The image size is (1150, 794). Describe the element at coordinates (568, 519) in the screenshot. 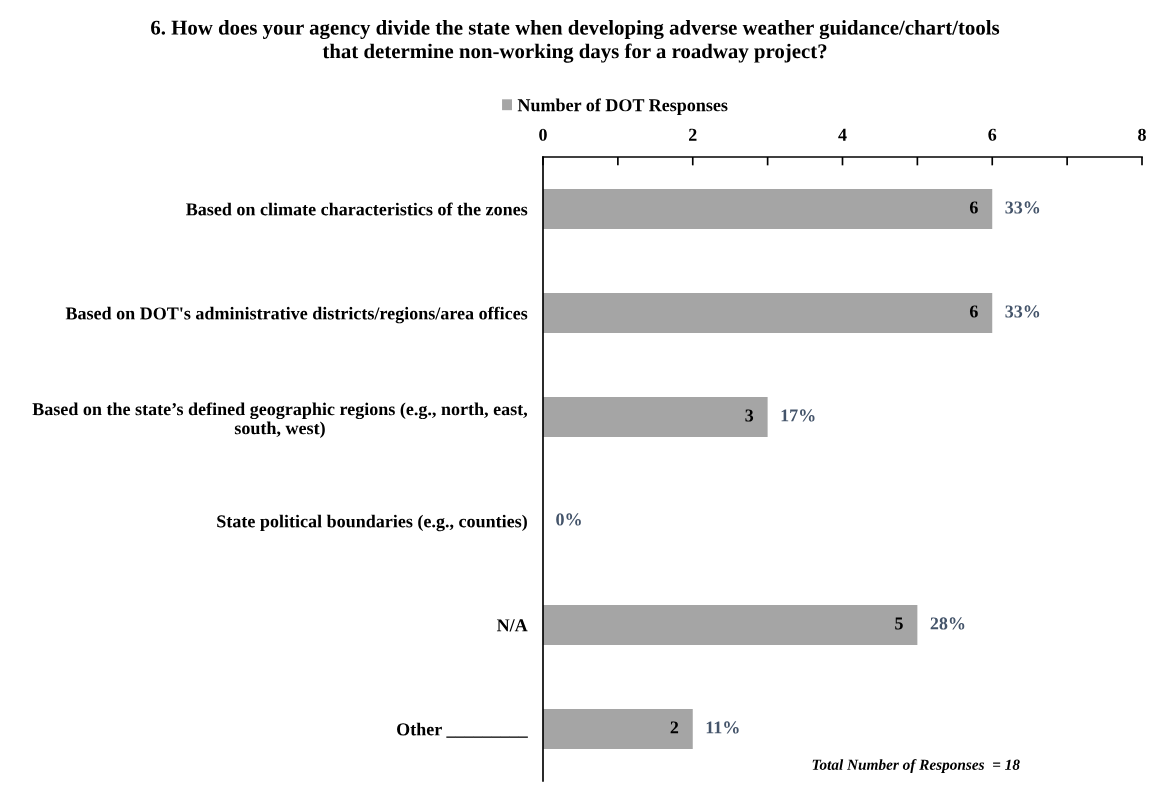

I see `annotation: 0%` at that location.